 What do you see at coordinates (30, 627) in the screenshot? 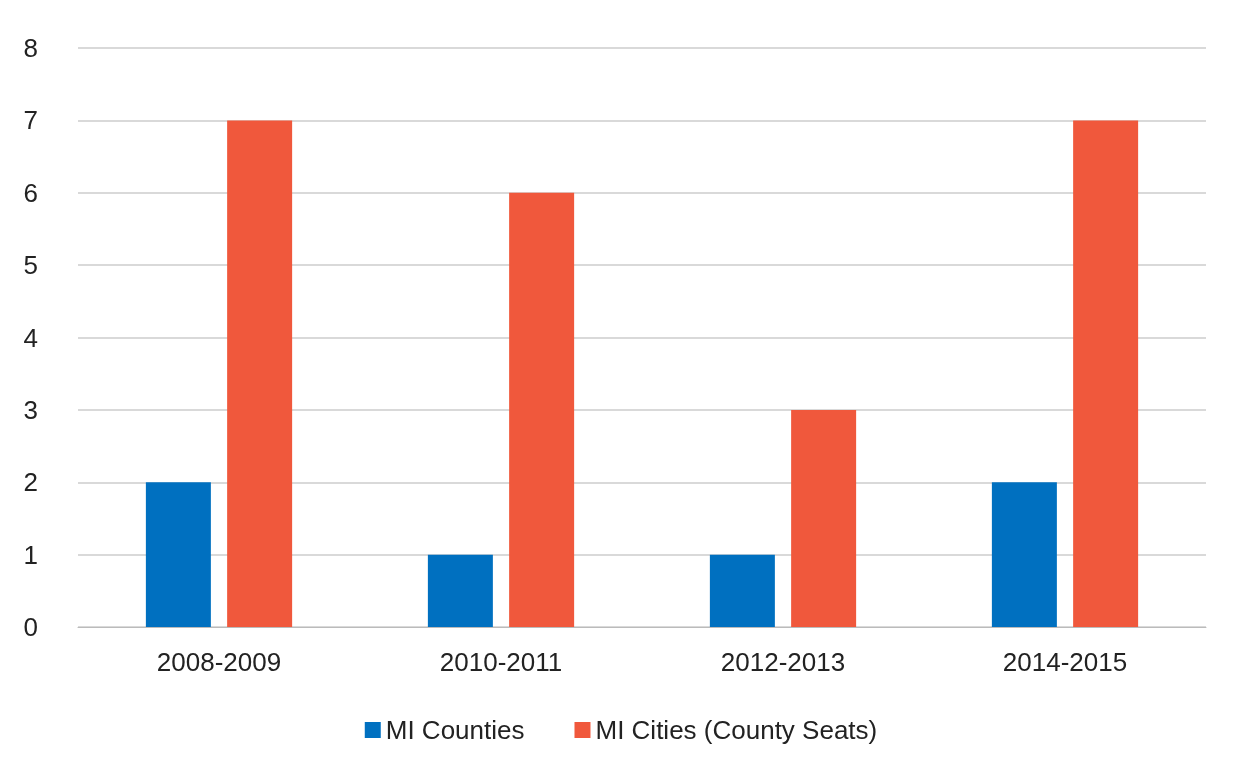
I see `y-tick-label: 0` at bounding box center [30, 627].